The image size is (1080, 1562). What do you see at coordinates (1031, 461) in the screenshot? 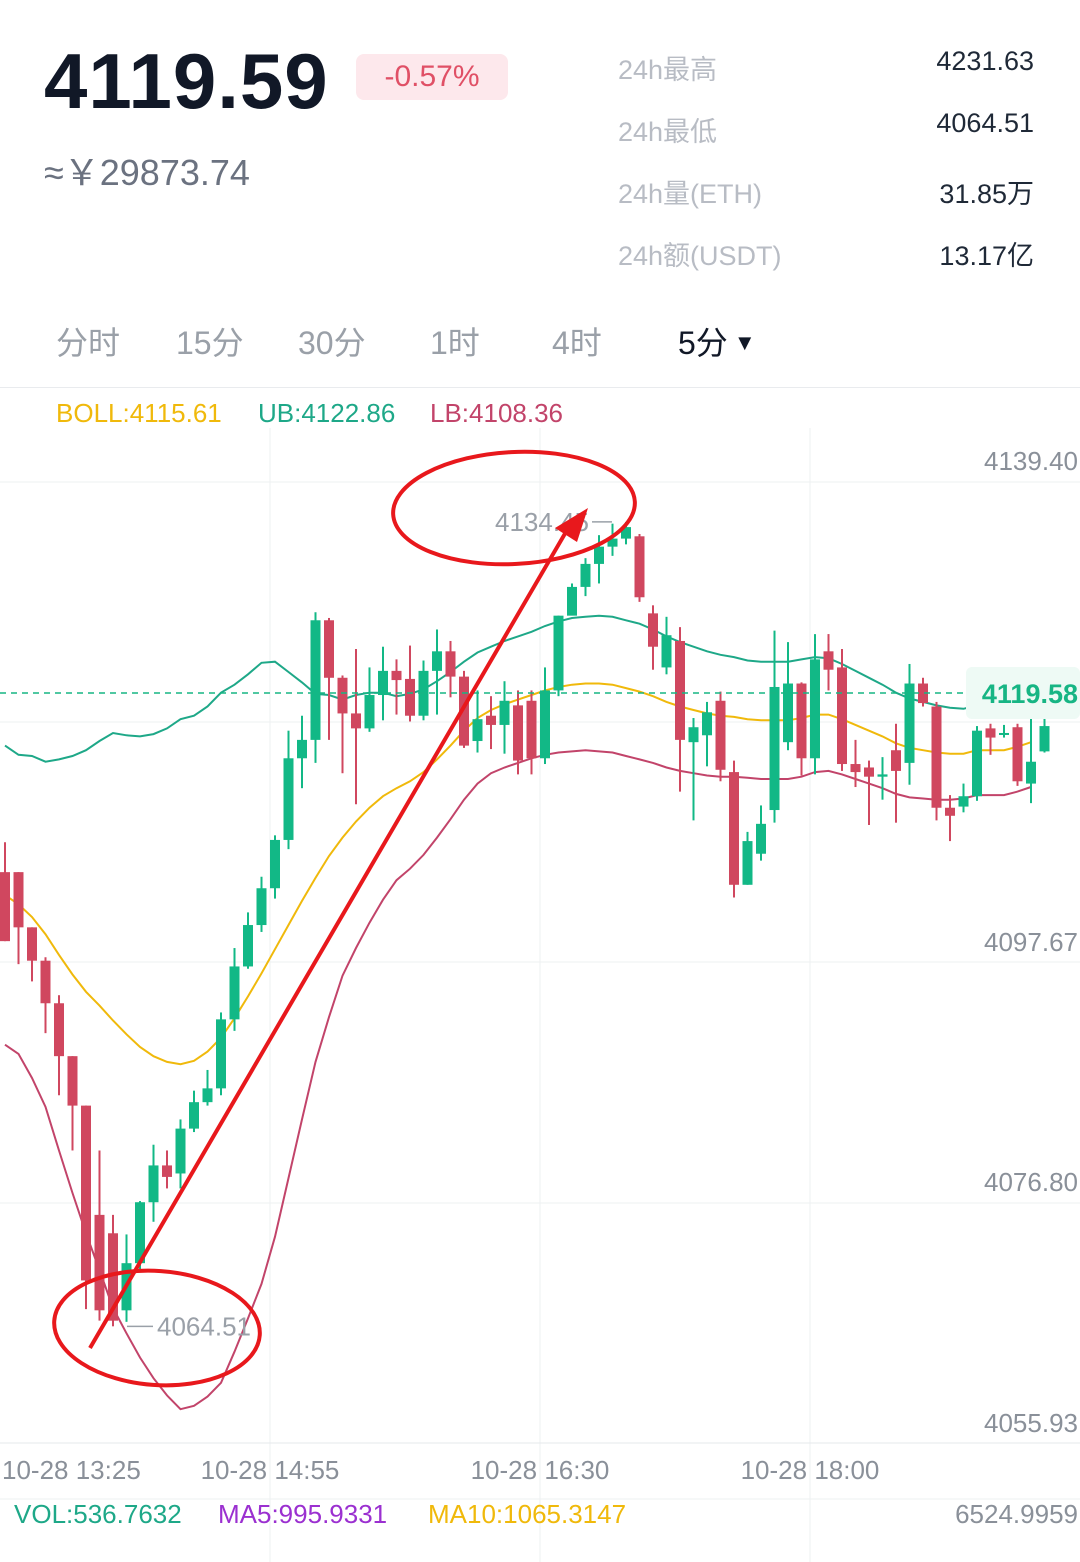
I see `y-tick-label: 4139.40` at bounding box center [1031, 461].